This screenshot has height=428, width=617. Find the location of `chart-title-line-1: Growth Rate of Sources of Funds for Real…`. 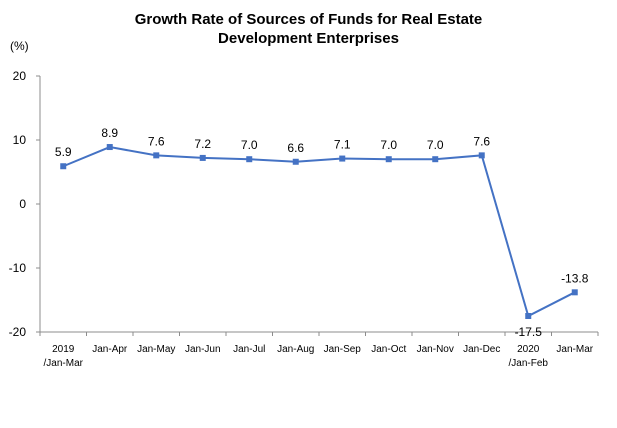

chart-title-line-1: Growth Rate of Sources of Funds for Real… is located at coordinates (308, 19).